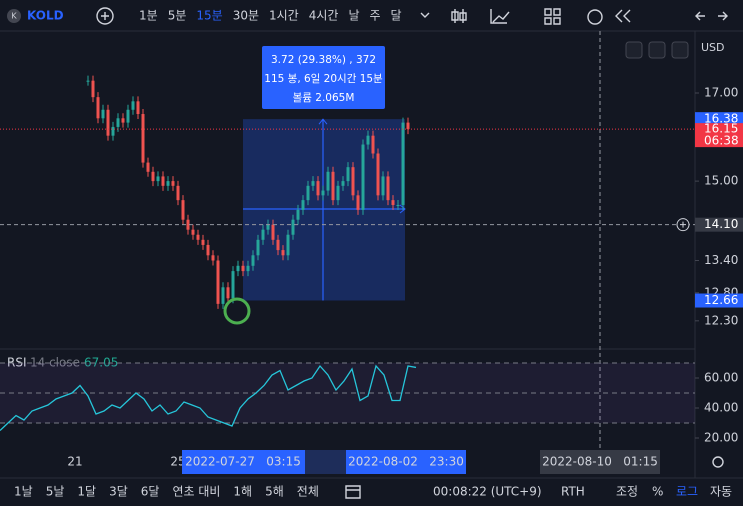 This screenshot has height=506, width=743. Describe the element at coordinates (721, 129) in the screenshot. I see `price-badge-label: 16.15` at that location.